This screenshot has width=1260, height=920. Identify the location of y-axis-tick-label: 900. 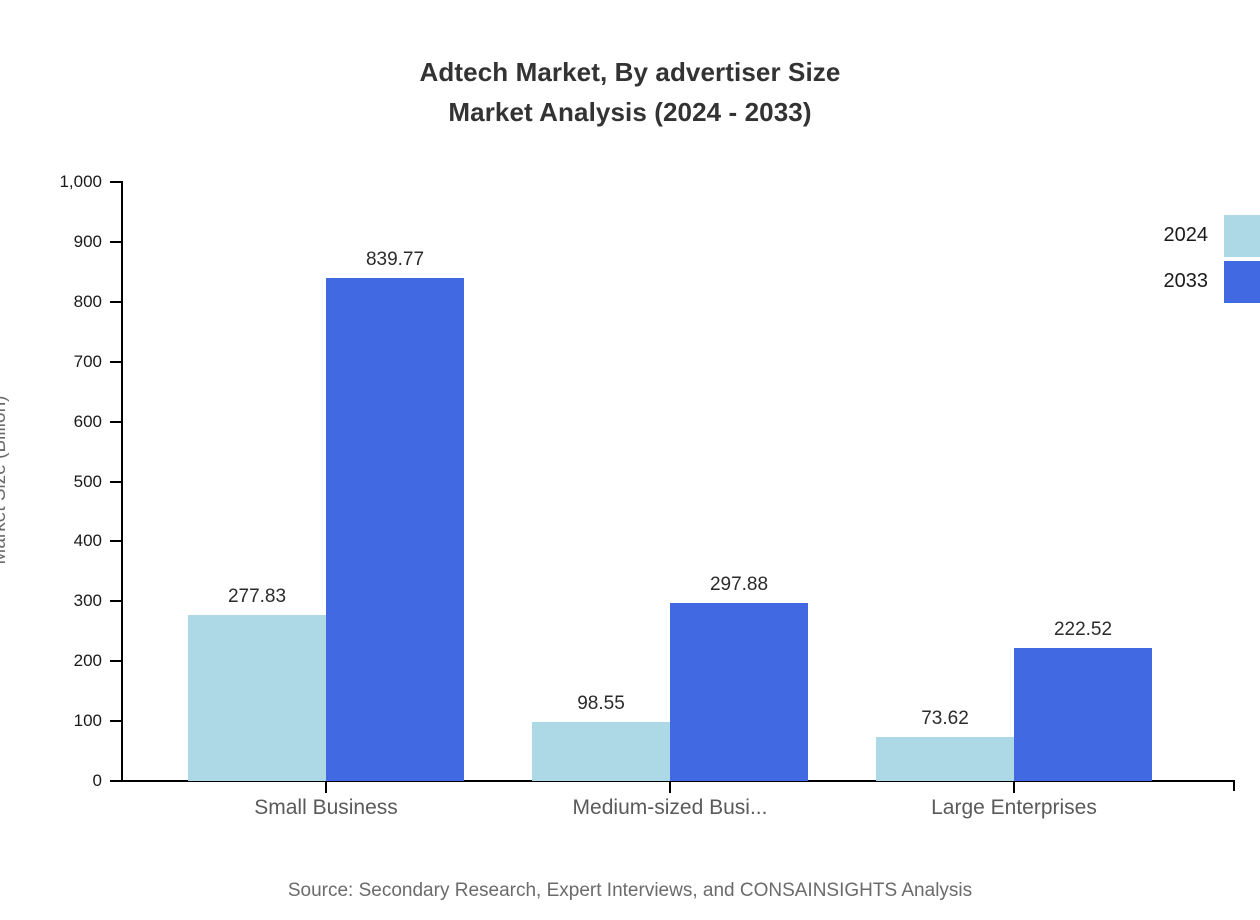
(87, 241).